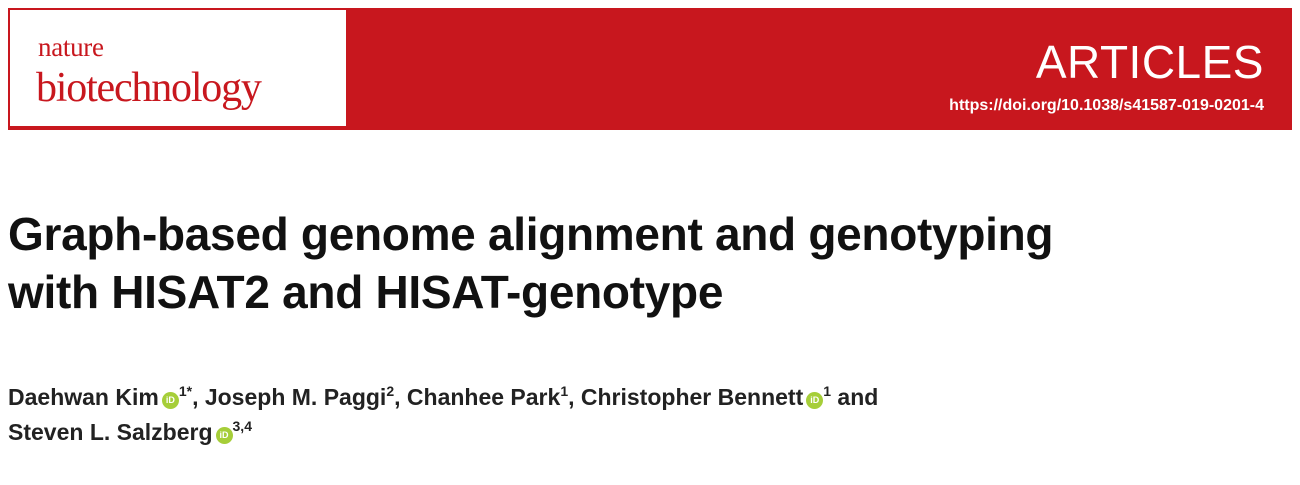 This screenshot has height=485, width=1300. What do you see at coordinates (242, 426) in the screenshot?
I see `affiliation-marker: 3,4` at bounding box center [242, 426].